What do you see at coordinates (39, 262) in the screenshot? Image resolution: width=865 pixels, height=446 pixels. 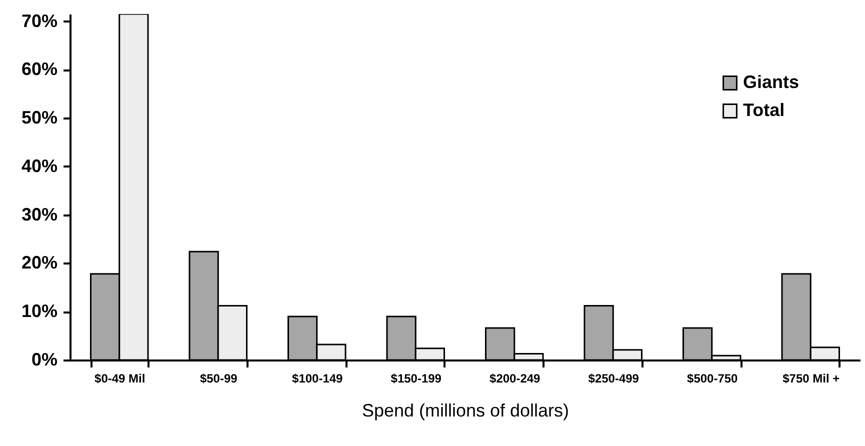 I see `y-tick-label: 20%` at bounding box center [39, 262].